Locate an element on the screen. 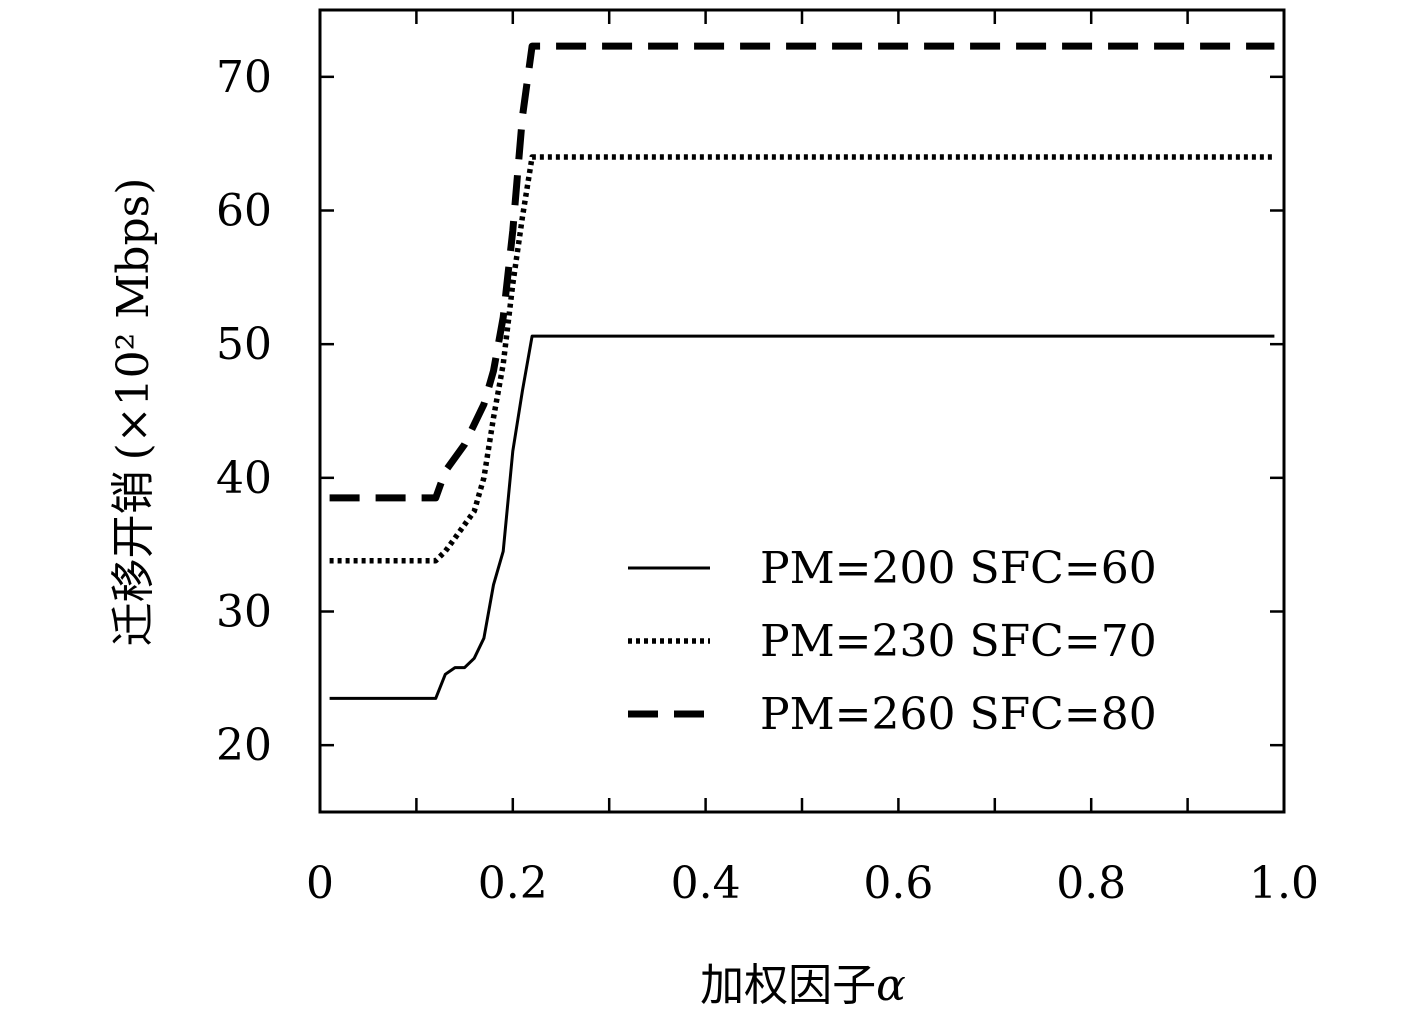 Image resolution: width=1417 pixels, height=1016 pixels. legend-label: PM=230 SFC=70 is located at coordinates (958, 641).